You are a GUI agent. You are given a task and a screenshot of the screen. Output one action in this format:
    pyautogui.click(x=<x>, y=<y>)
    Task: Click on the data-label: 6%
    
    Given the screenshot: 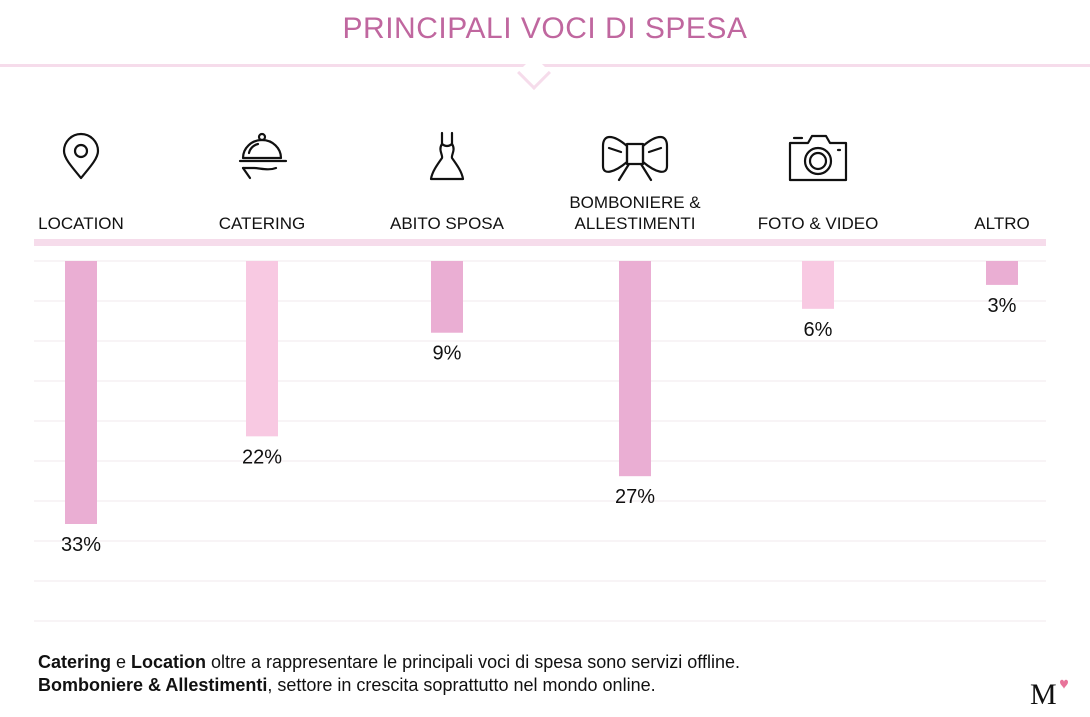 What is the action you would take?
    pyautogui.click(x=818, y=330)
    